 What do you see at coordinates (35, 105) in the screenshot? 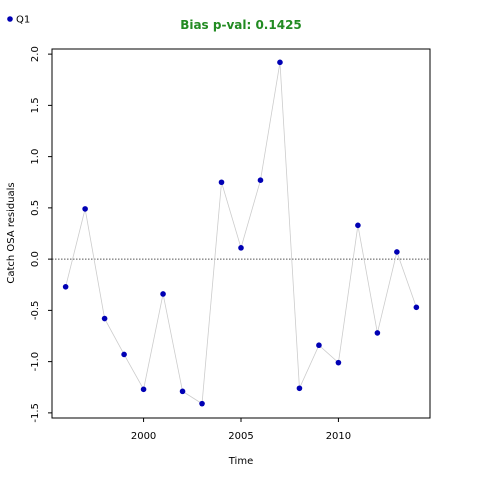
I see `y-tick-label: 1.5` at bounding box center [35, 105].